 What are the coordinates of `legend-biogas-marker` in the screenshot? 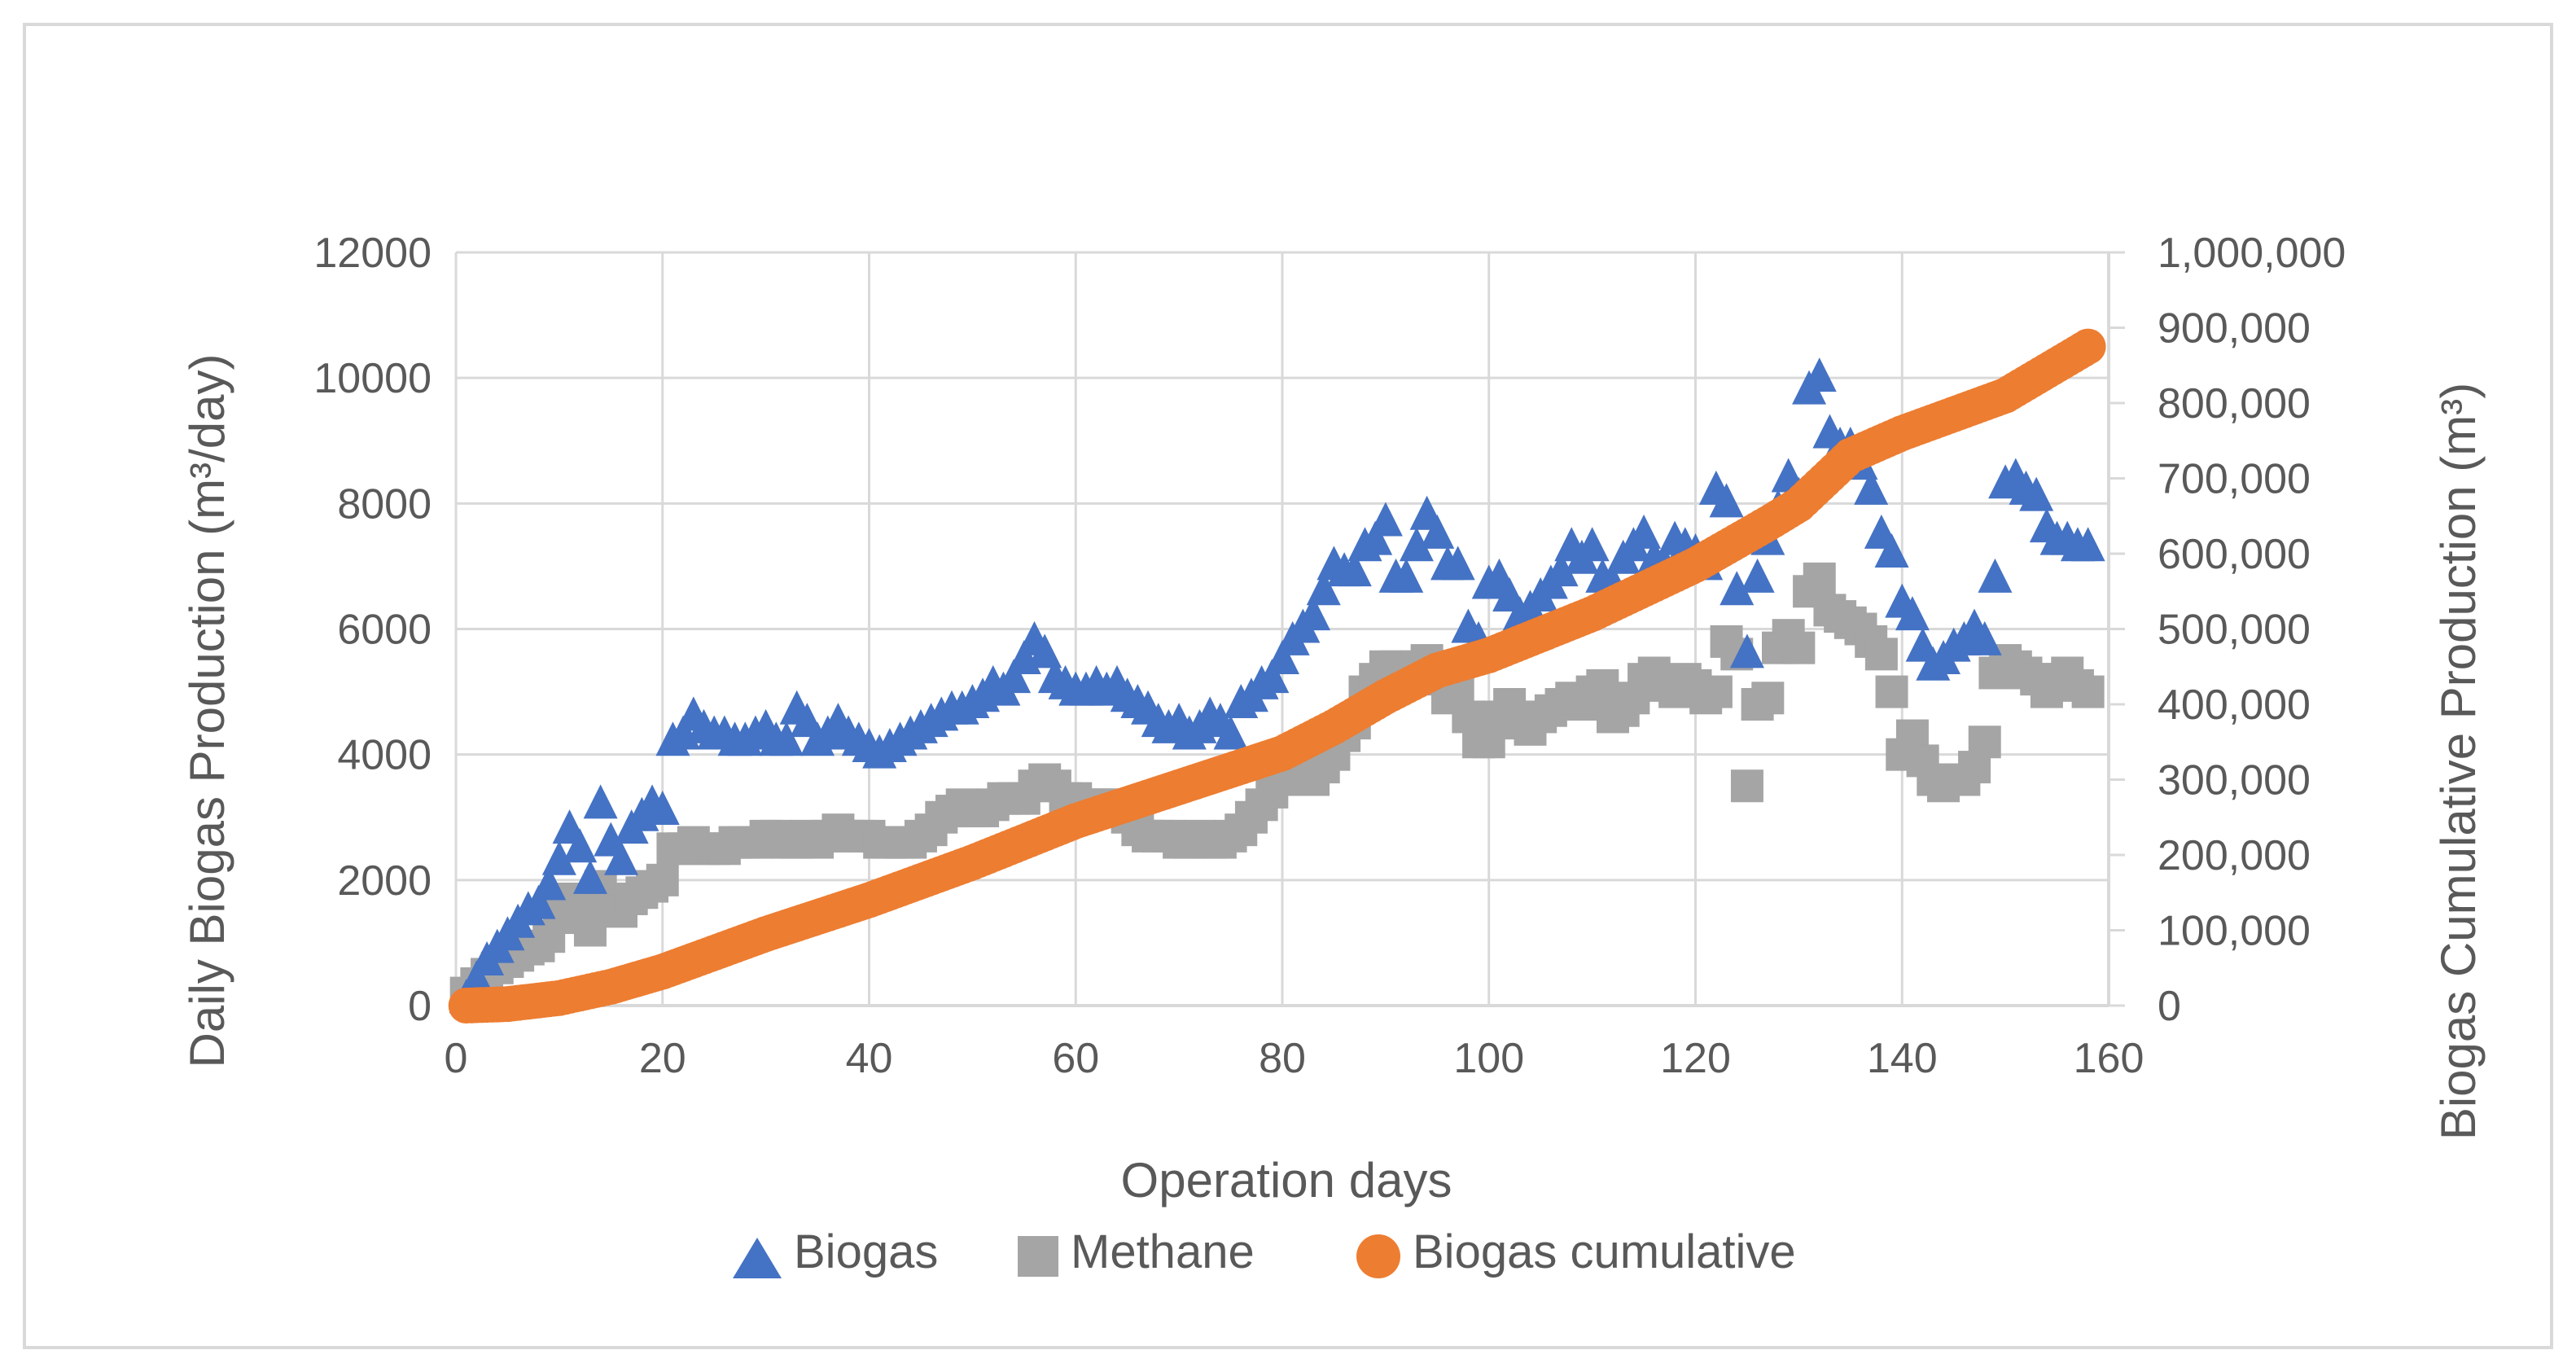 It's located at (757, 1258).